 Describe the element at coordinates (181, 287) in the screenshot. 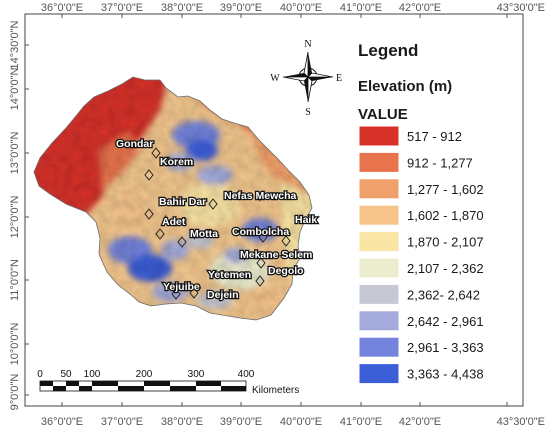

I see `station-label: Yejuibe` at that location.